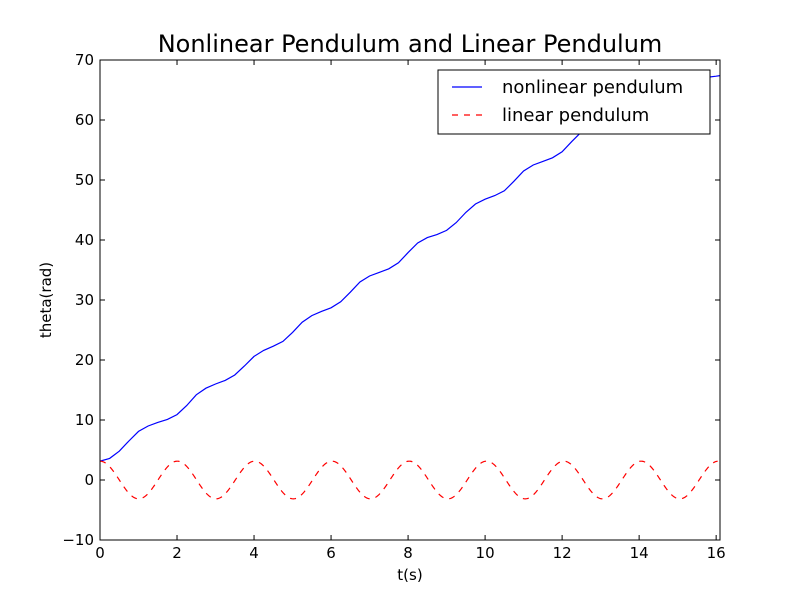 This screenshot has width=800, height=600. Describe the element at coordinates (716, 553) in the screenshot. I see `x-tick-label: 16` at that location.